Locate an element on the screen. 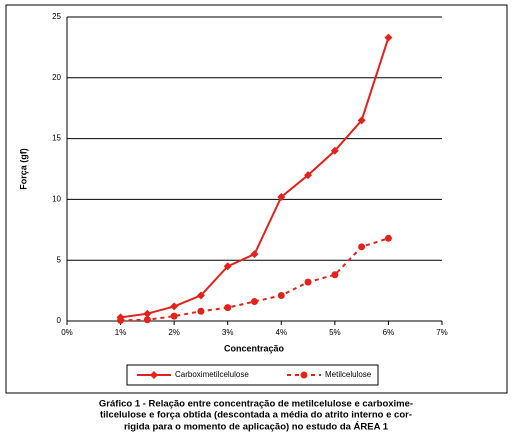  x-tick-label: 2% is located at coordinates (174, 332).